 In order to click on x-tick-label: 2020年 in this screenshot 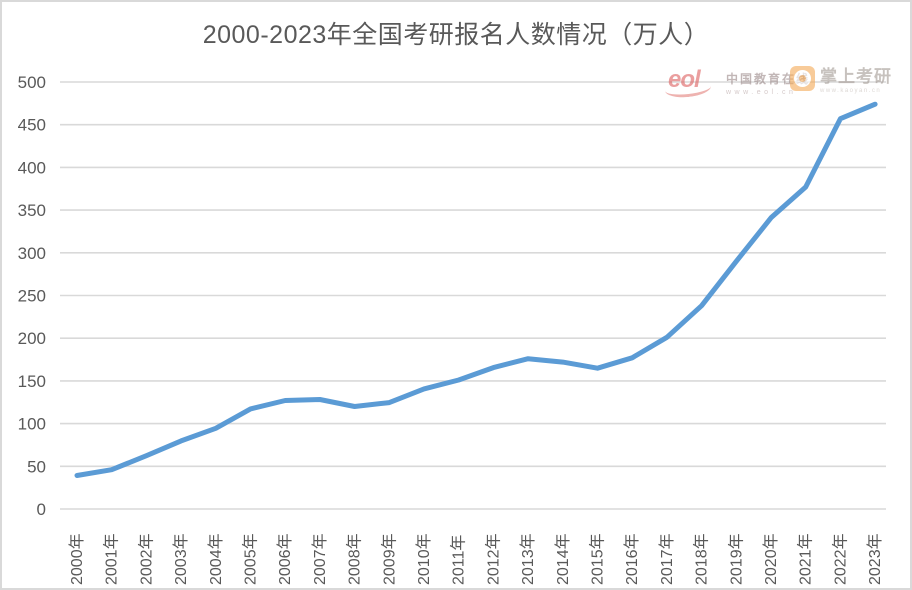, I will do `click(771, 559)`.